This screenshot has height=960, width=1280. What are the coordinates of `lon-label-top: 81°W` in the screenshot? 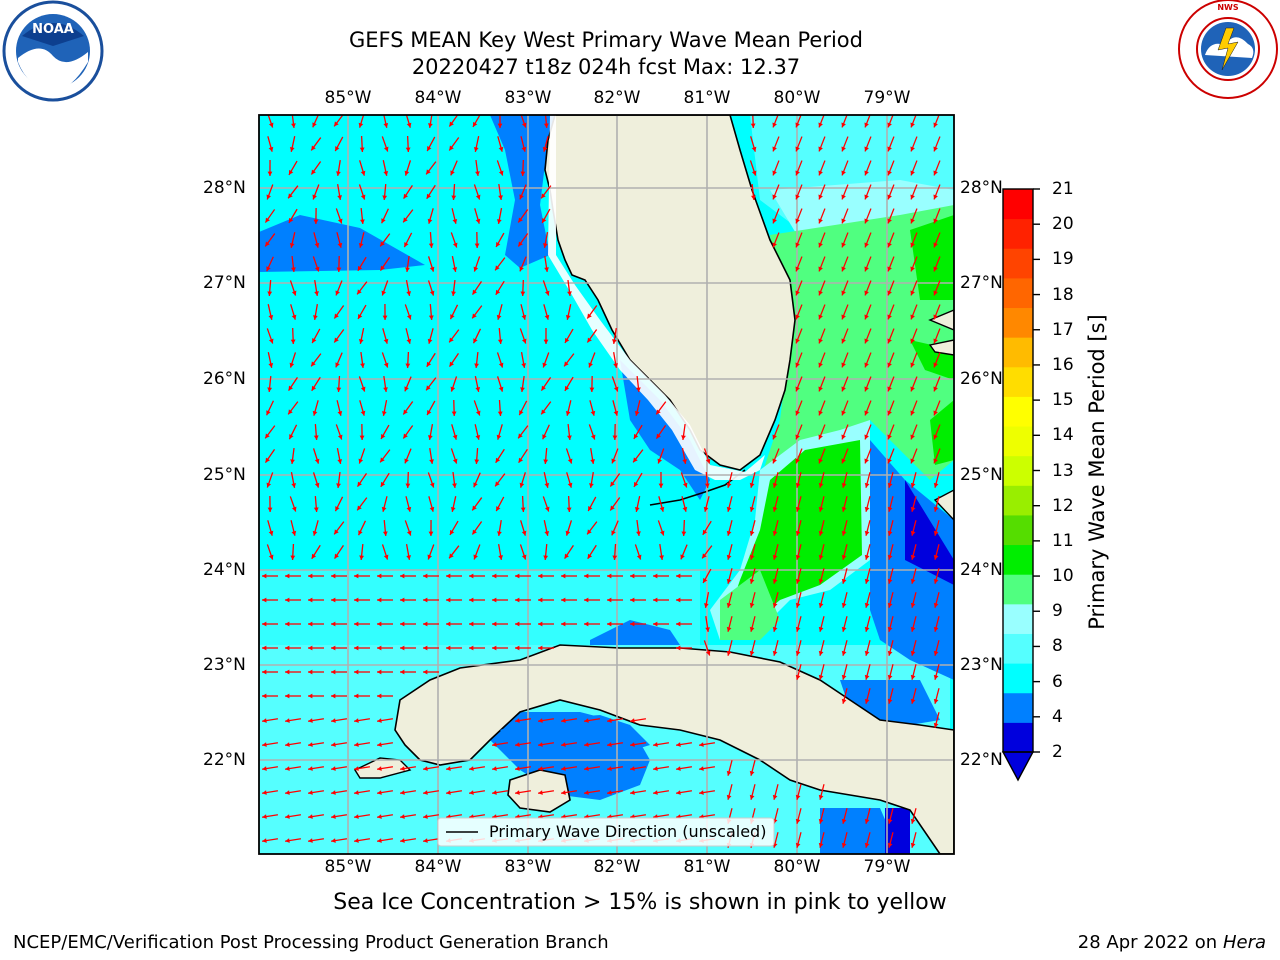 It's located at (707, 98).